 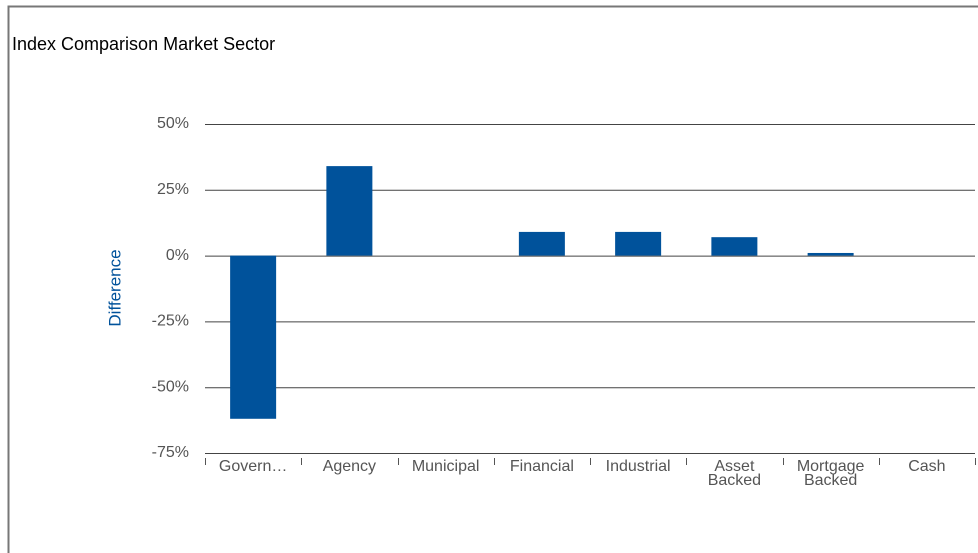 I want to click on x-tick-label: Agency, so click(x=349, y=466).